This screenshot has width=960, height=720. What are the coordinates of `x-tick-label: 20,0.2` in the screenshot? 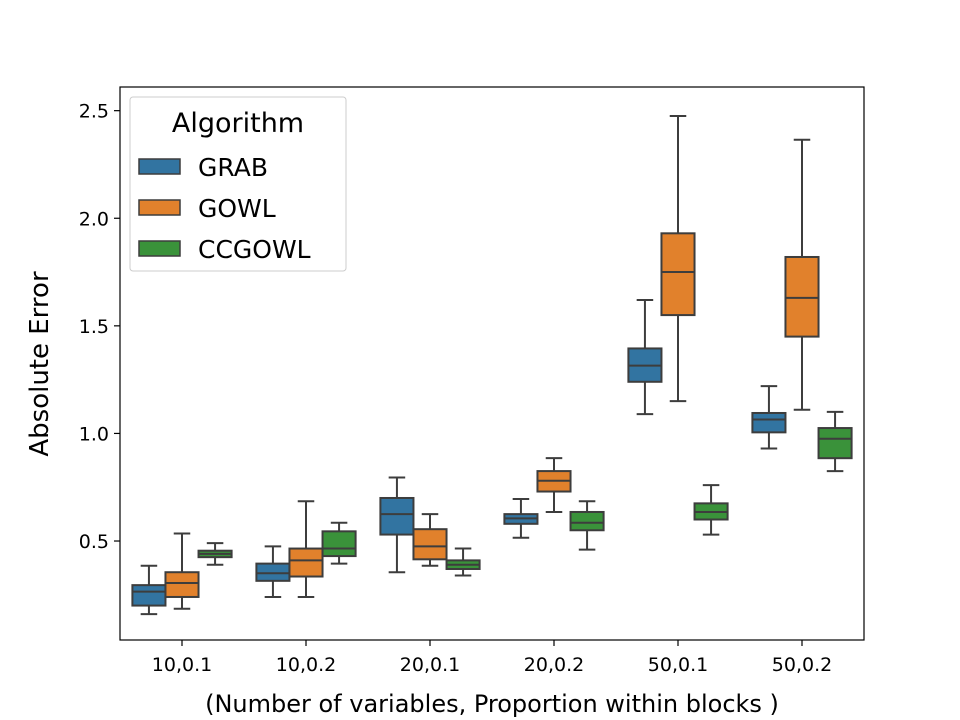 It's located at (554, 665).